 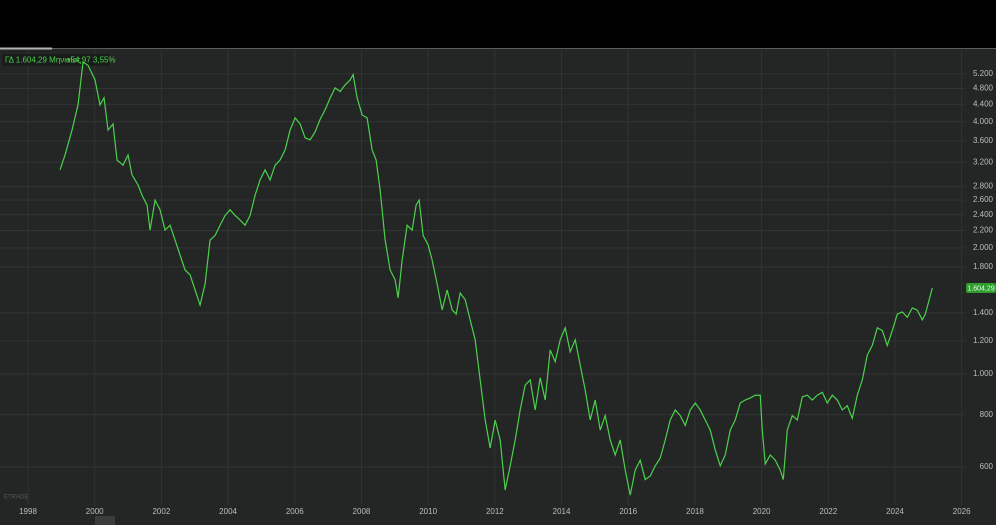 What do you see at coordinates (498, 24) in the screenshot?
I see `top-bar` at bounding box center [498, 24].